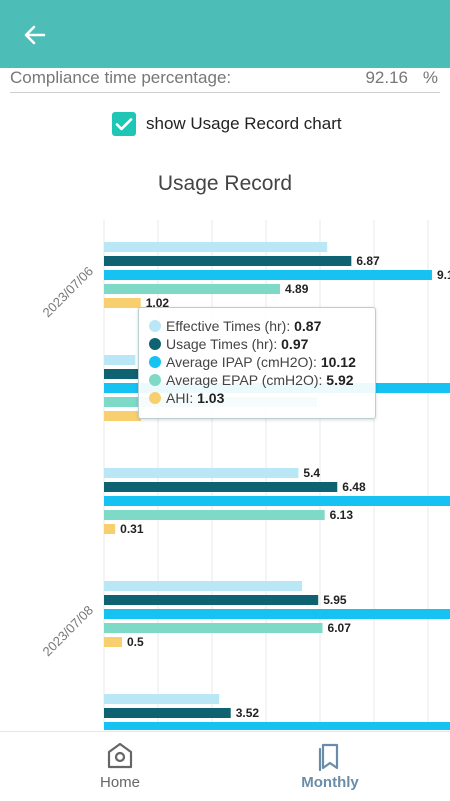 This screenshot has width=450, height=801. I want to click on nav-monthly-label: Monthly, so click(330, 782).